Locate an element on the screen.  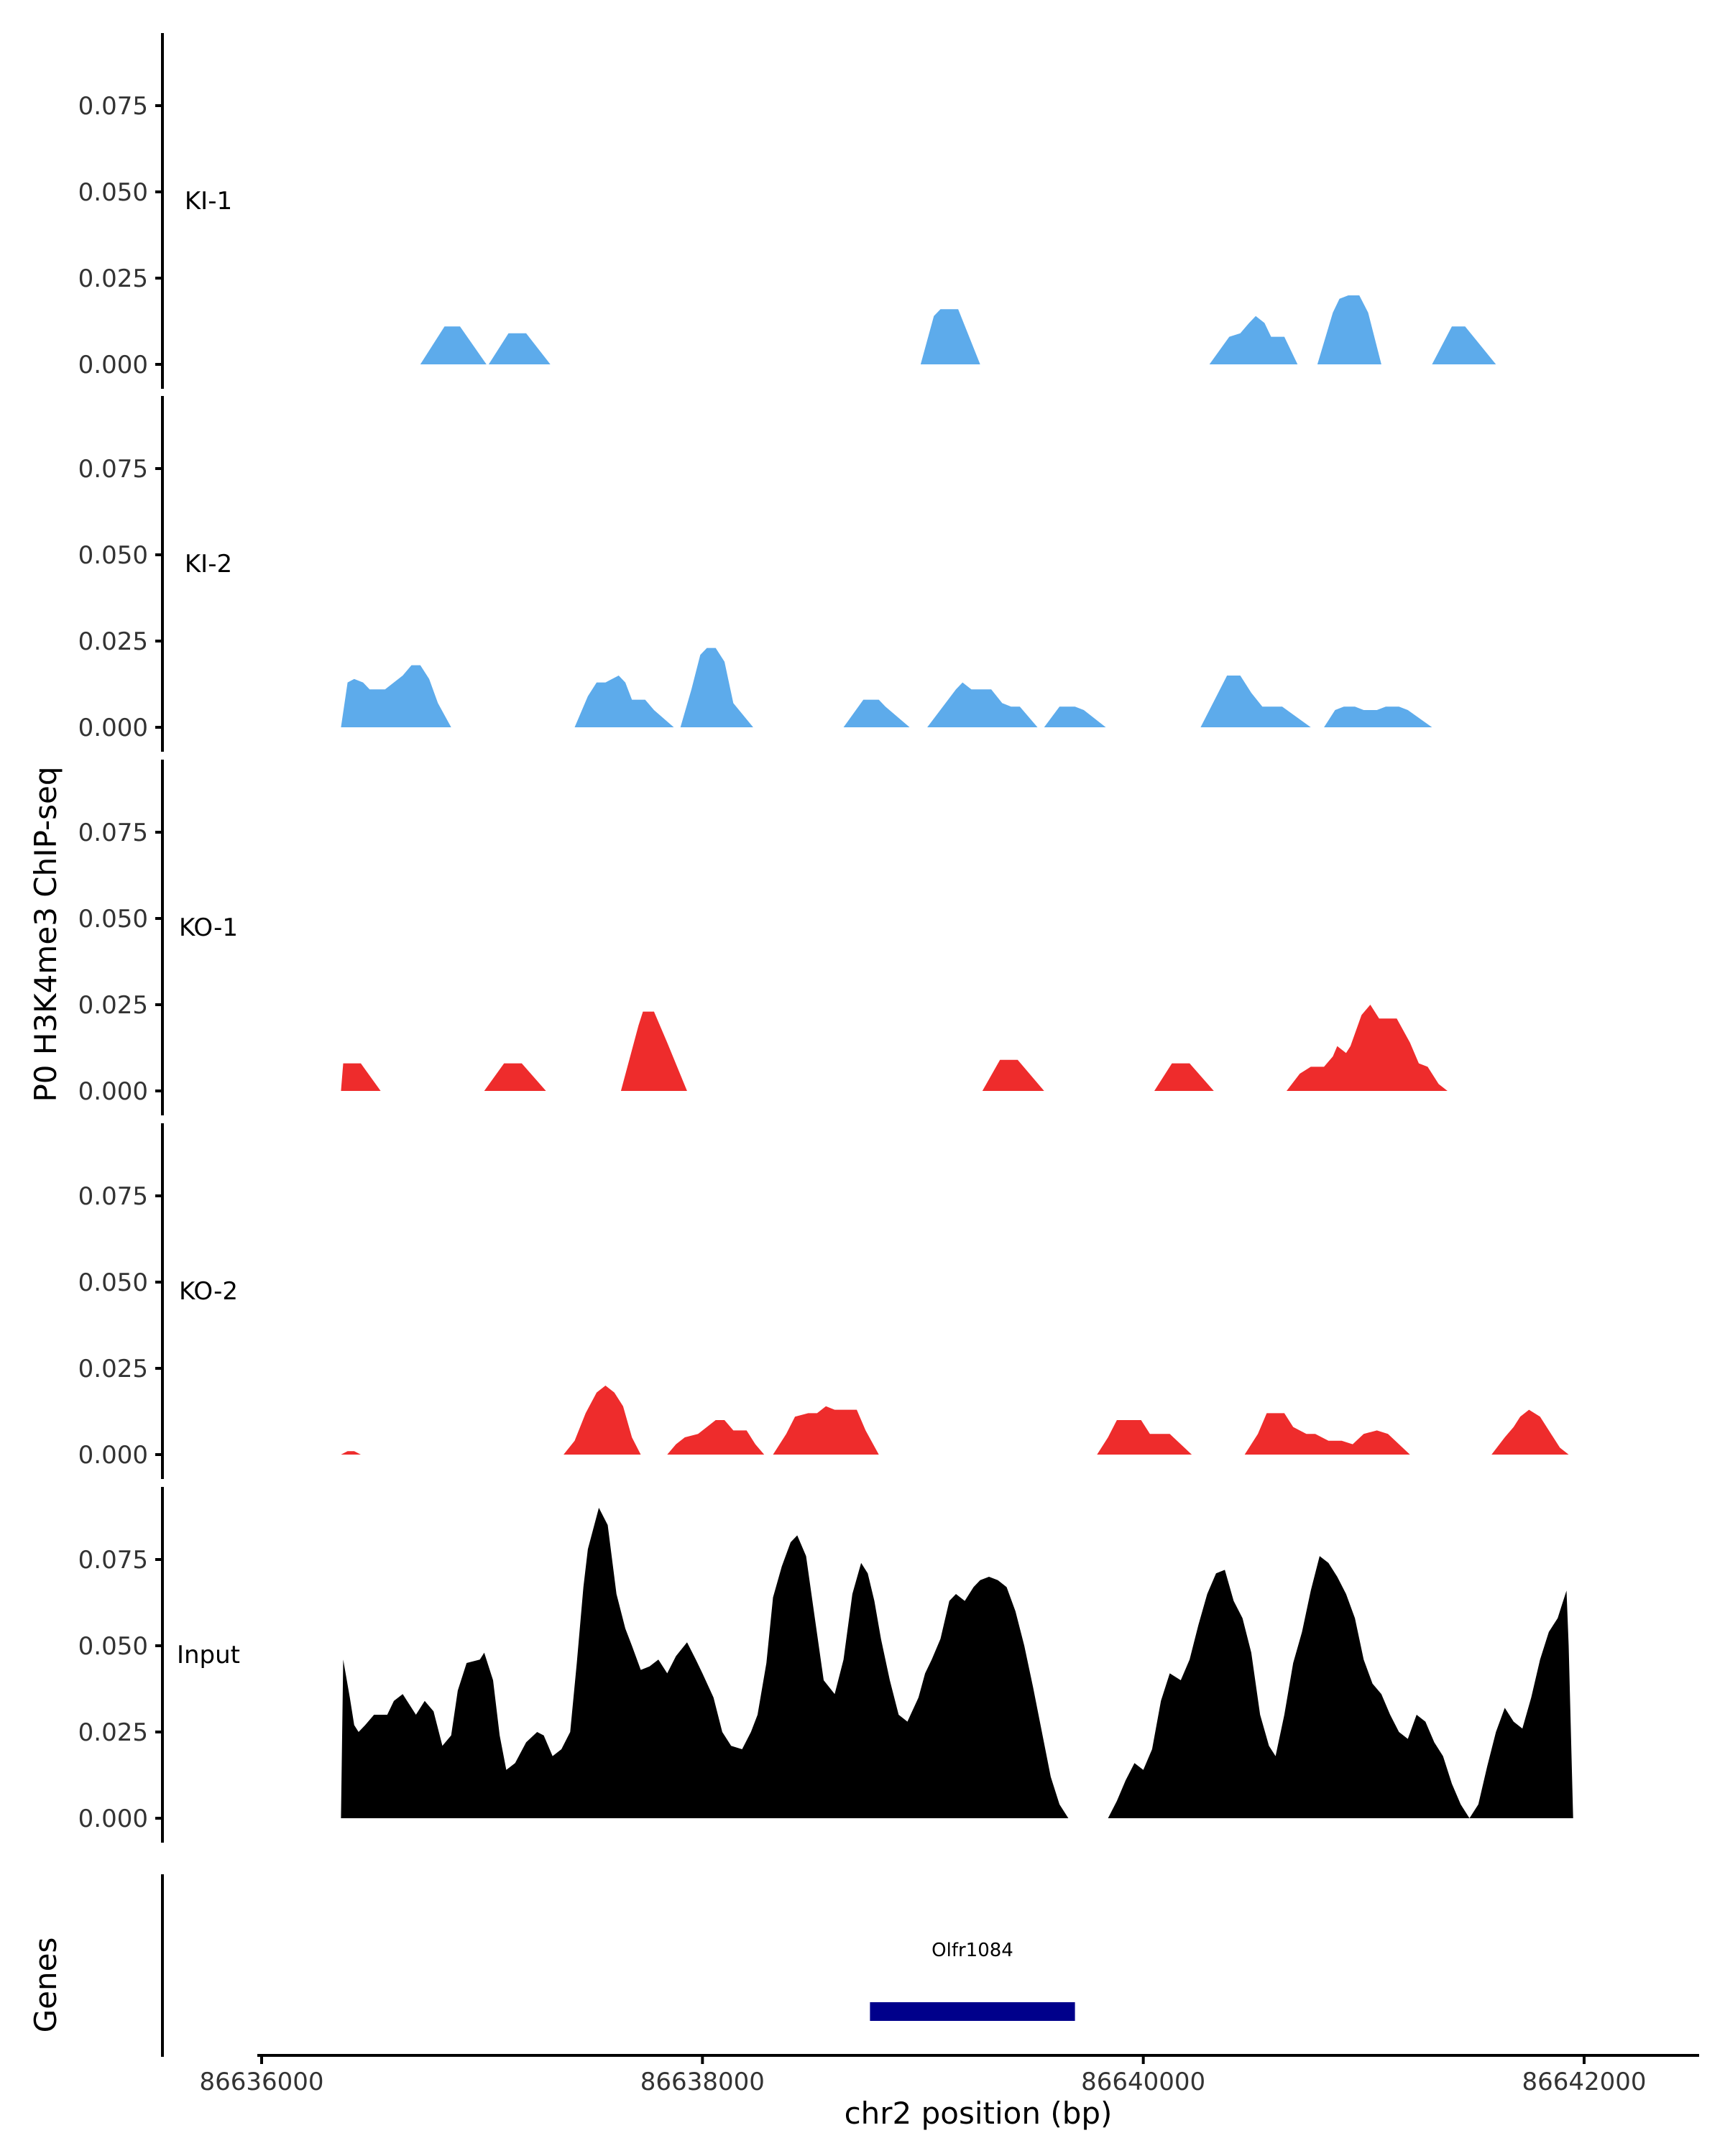
track-panel-ko-2: 0.000 0.025 0.050 0.075 KO-2 is located at coordinates (823, 1301).